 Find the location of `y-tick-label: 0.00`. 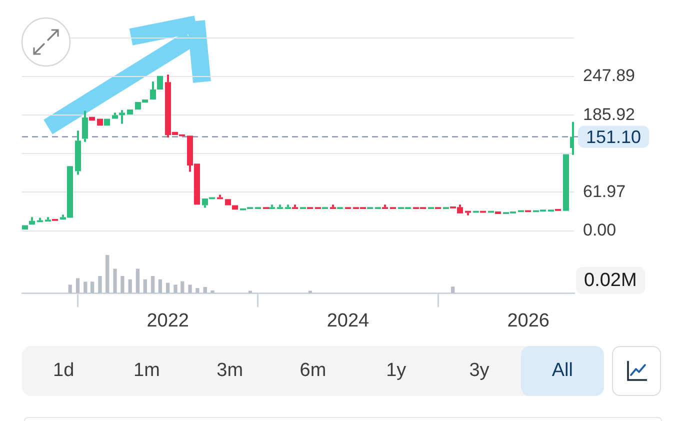

y-tick-label: 0.00 is located at coordinates (599, 230).